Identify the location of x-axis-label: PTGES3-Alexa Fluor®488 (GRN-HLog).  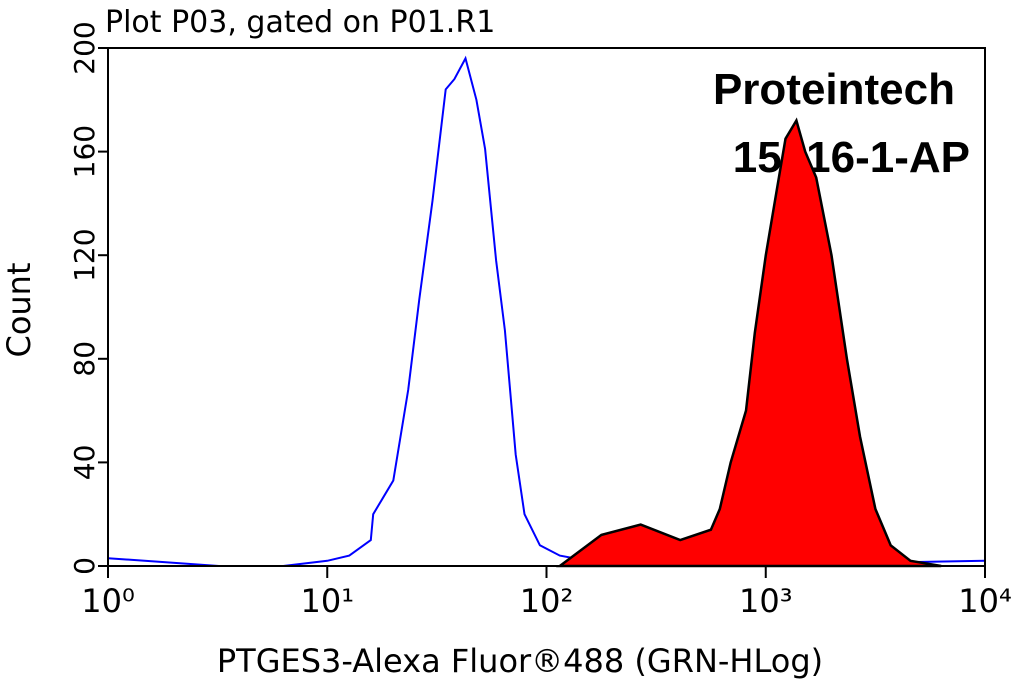
(520, 661).